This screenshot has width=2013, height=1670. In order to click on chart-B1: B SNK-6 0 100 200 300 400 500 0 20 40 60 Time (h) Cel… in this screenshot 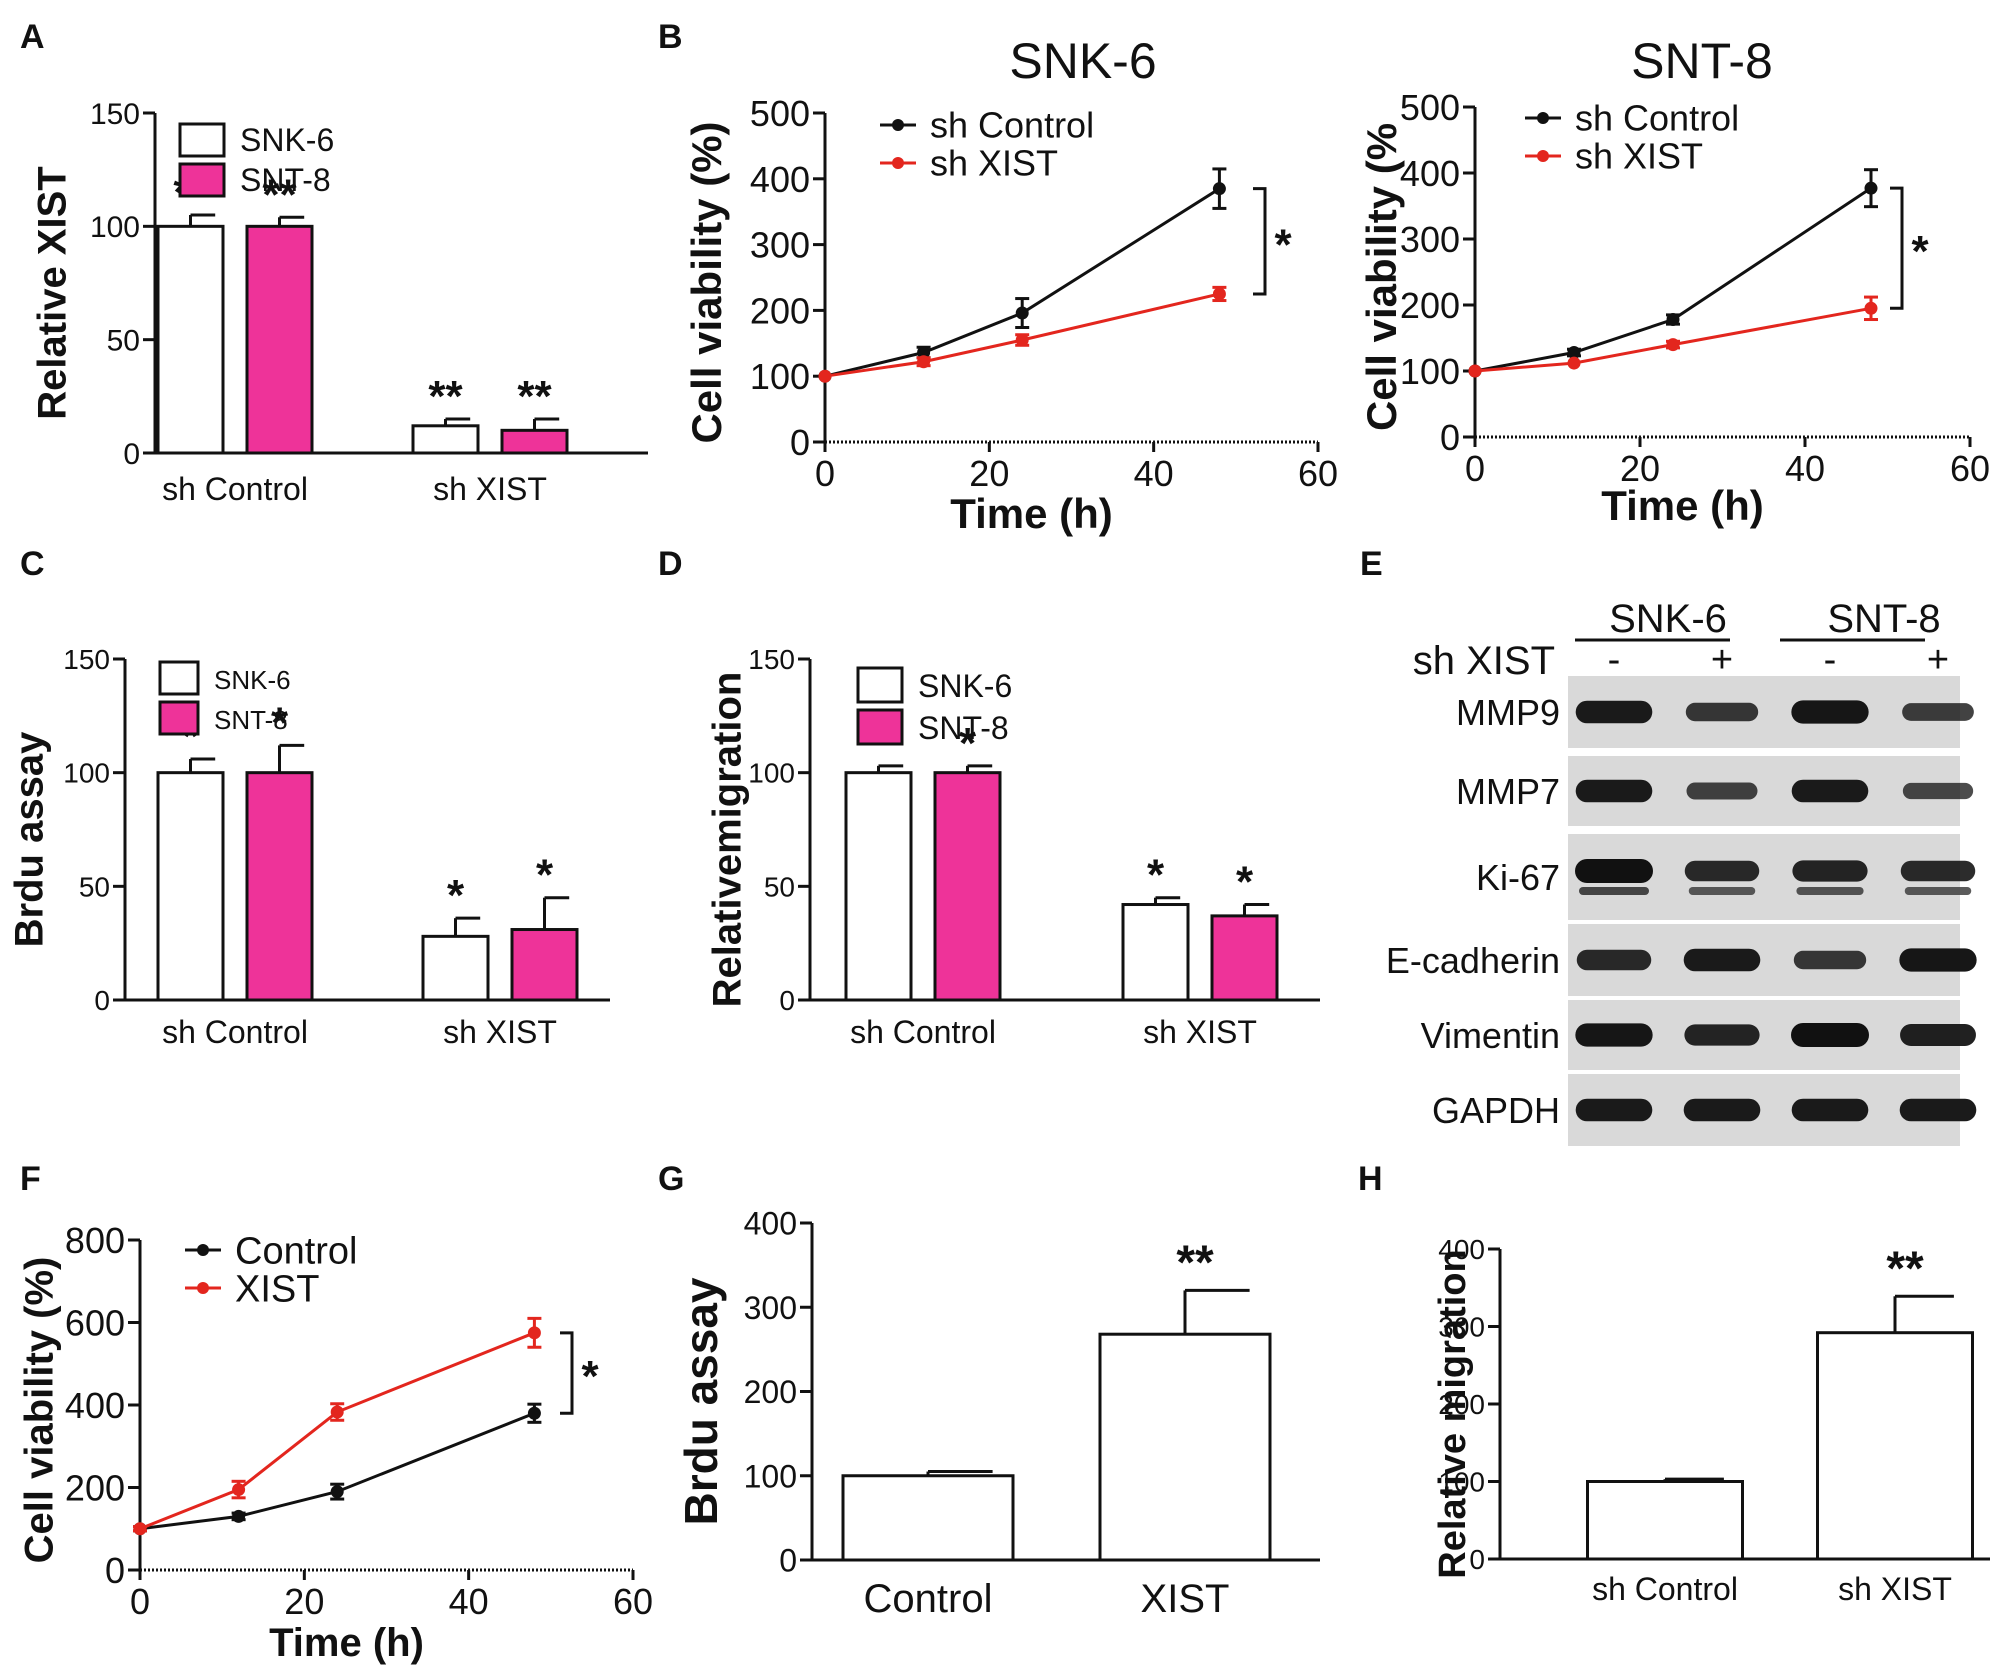, I will do `click(998, 277)`.